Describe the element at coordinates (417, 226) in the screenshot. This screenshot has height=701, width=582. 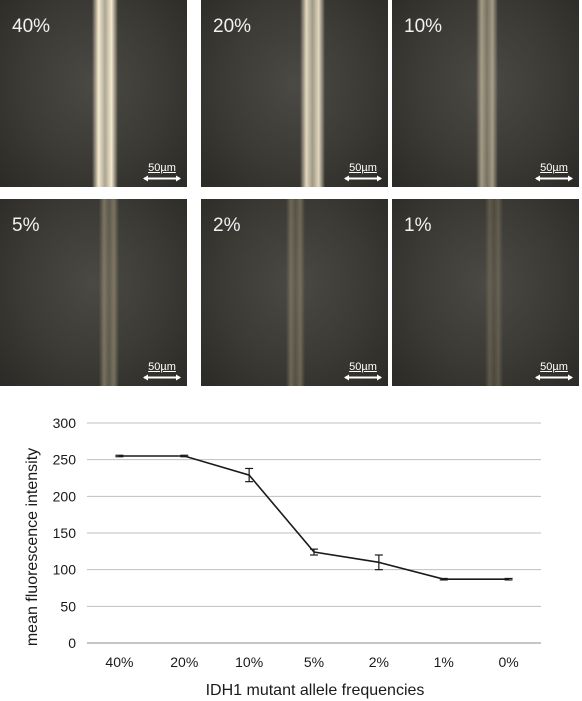
I see `allele-frequency-label: 1%` at that location.